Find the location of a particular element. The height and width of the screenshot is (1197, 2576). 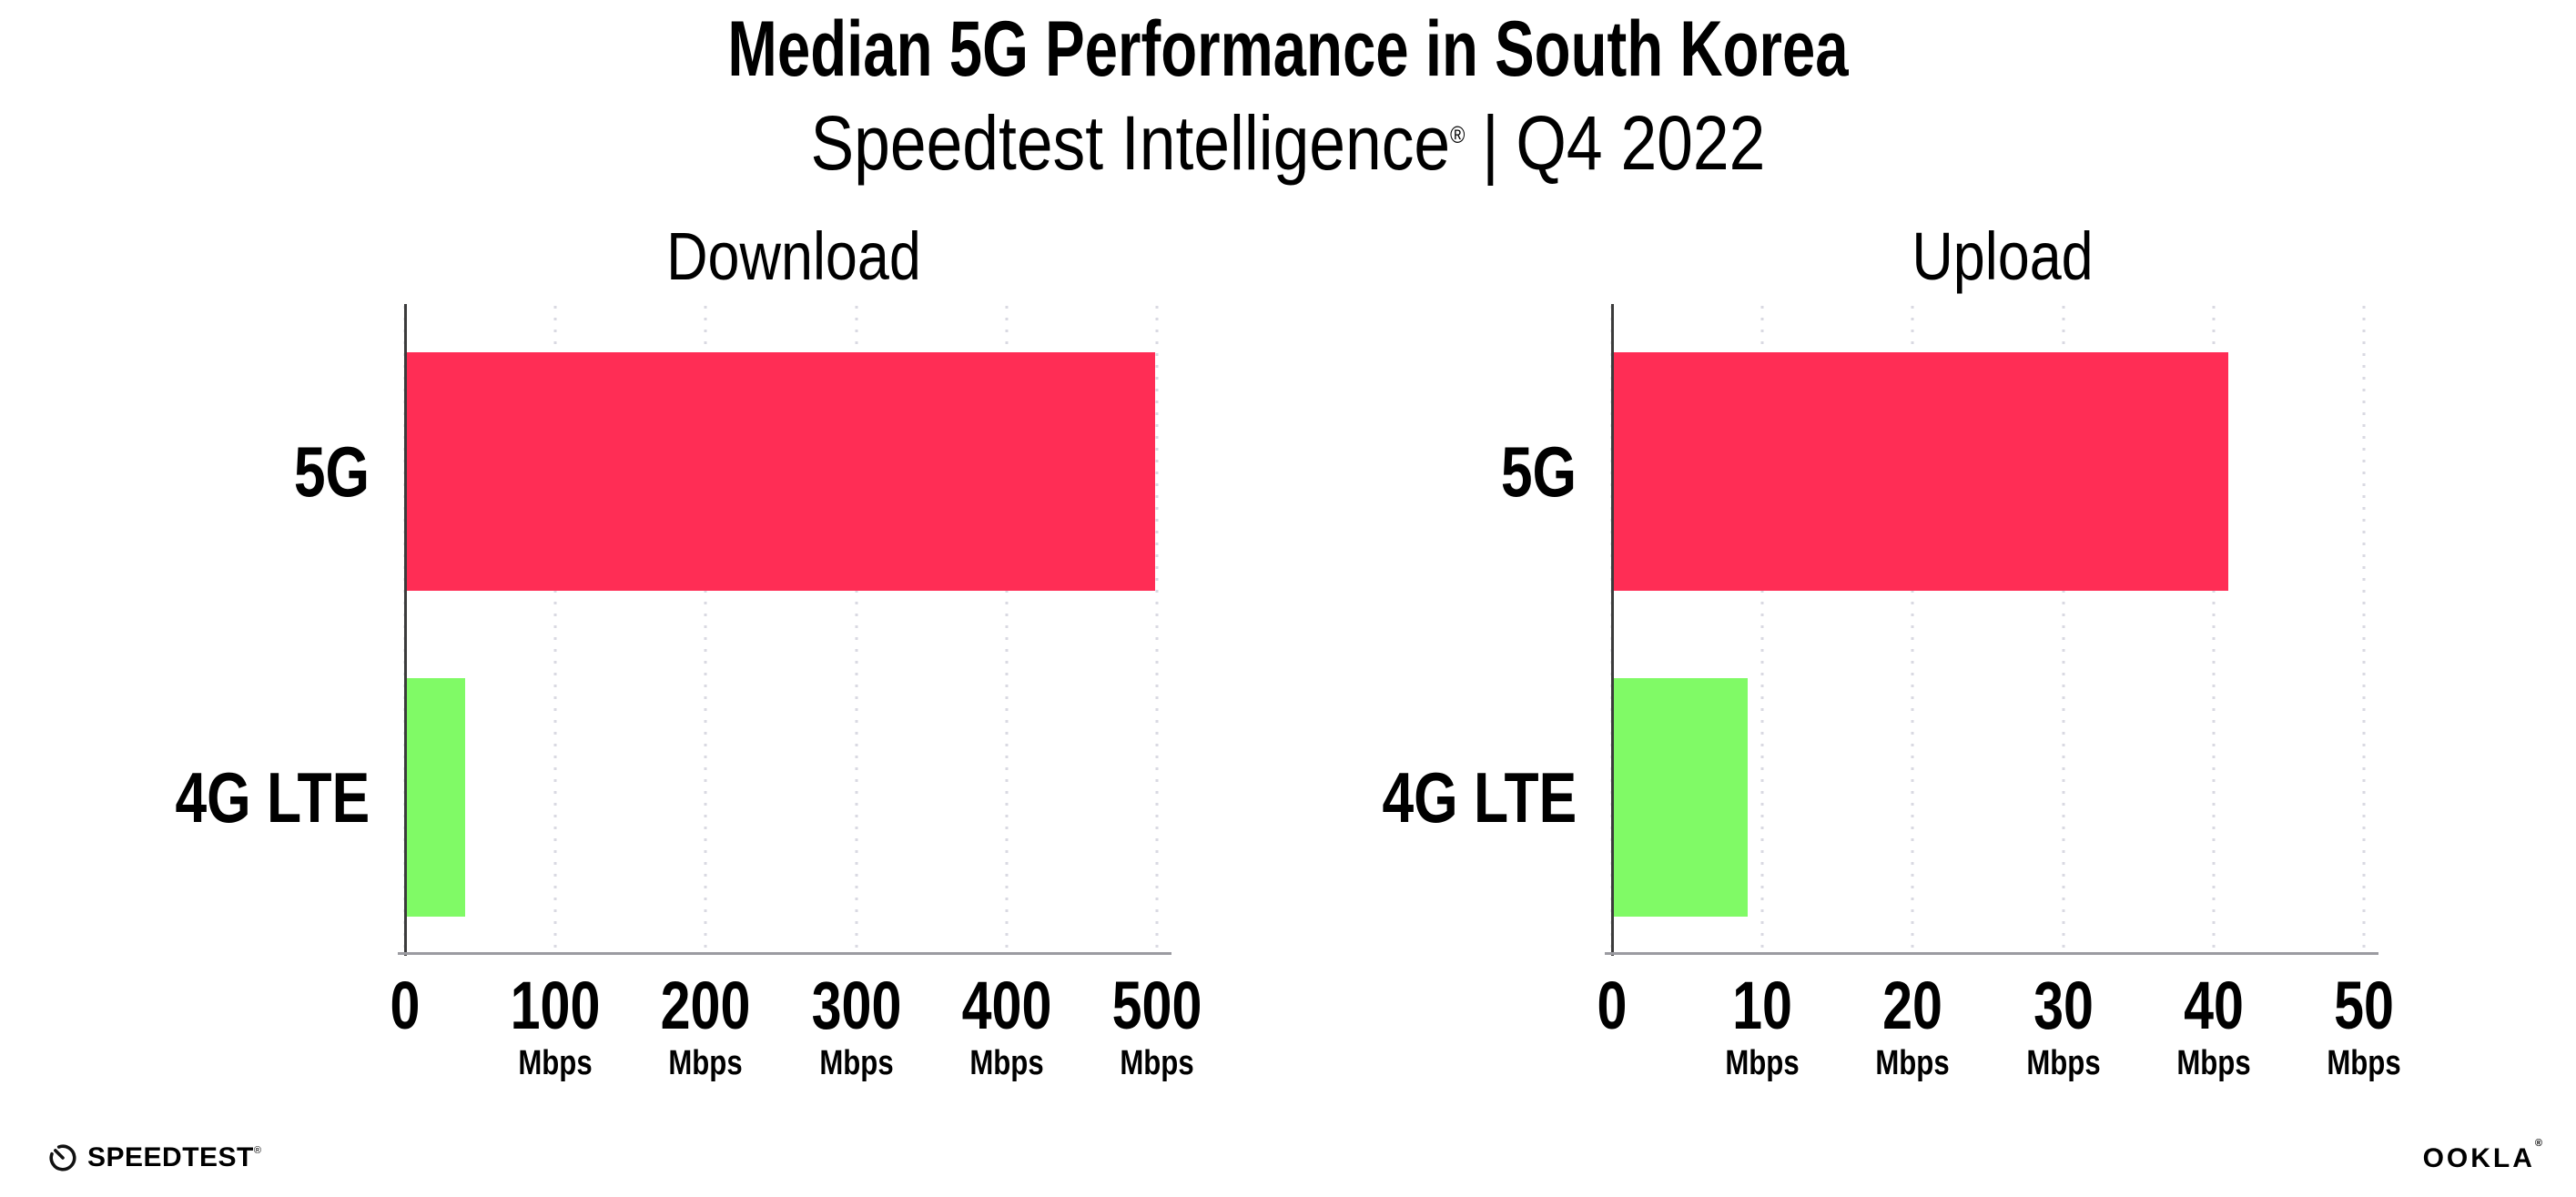

x-tick-50: 50 Mbps is located at coordinates (2363, 1025).